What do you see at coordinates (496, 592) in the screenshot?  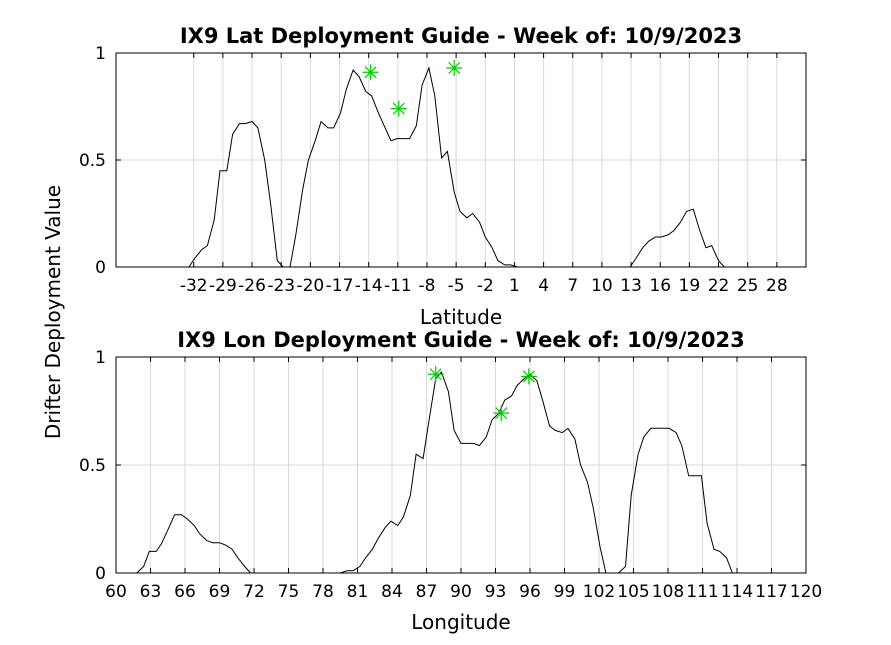 I see `lon-x-tick-label: 93` at bounding box center [496, 592].